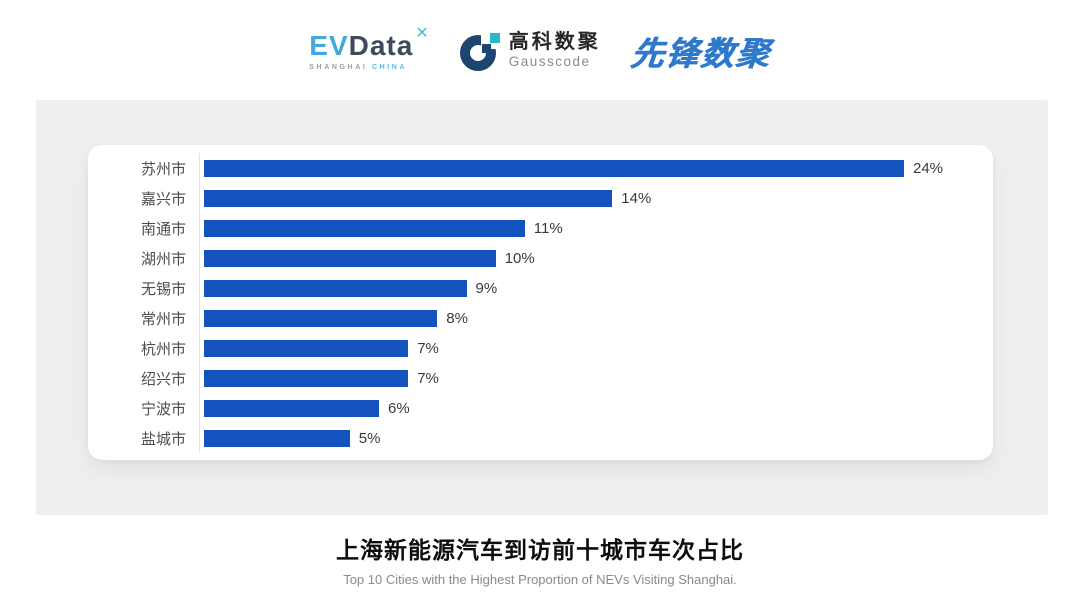  Describe the element at coordinates (399, 408) in the screenshot. I see `value-label: 6%` at that location.